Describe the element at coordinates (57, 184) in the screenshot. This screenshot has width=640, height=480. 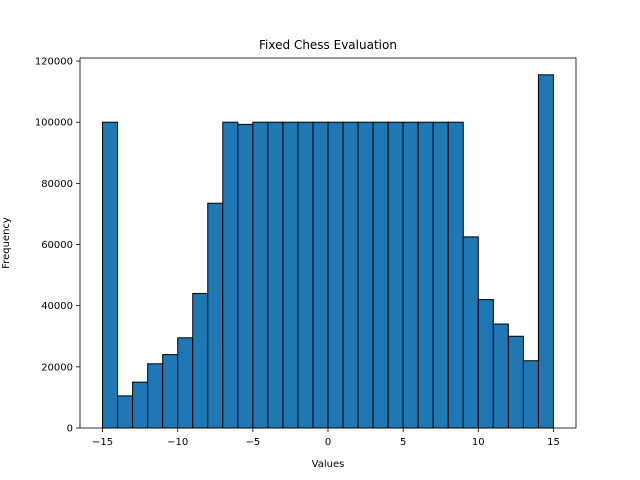
I see `y-tick-label: 80000` at that location.